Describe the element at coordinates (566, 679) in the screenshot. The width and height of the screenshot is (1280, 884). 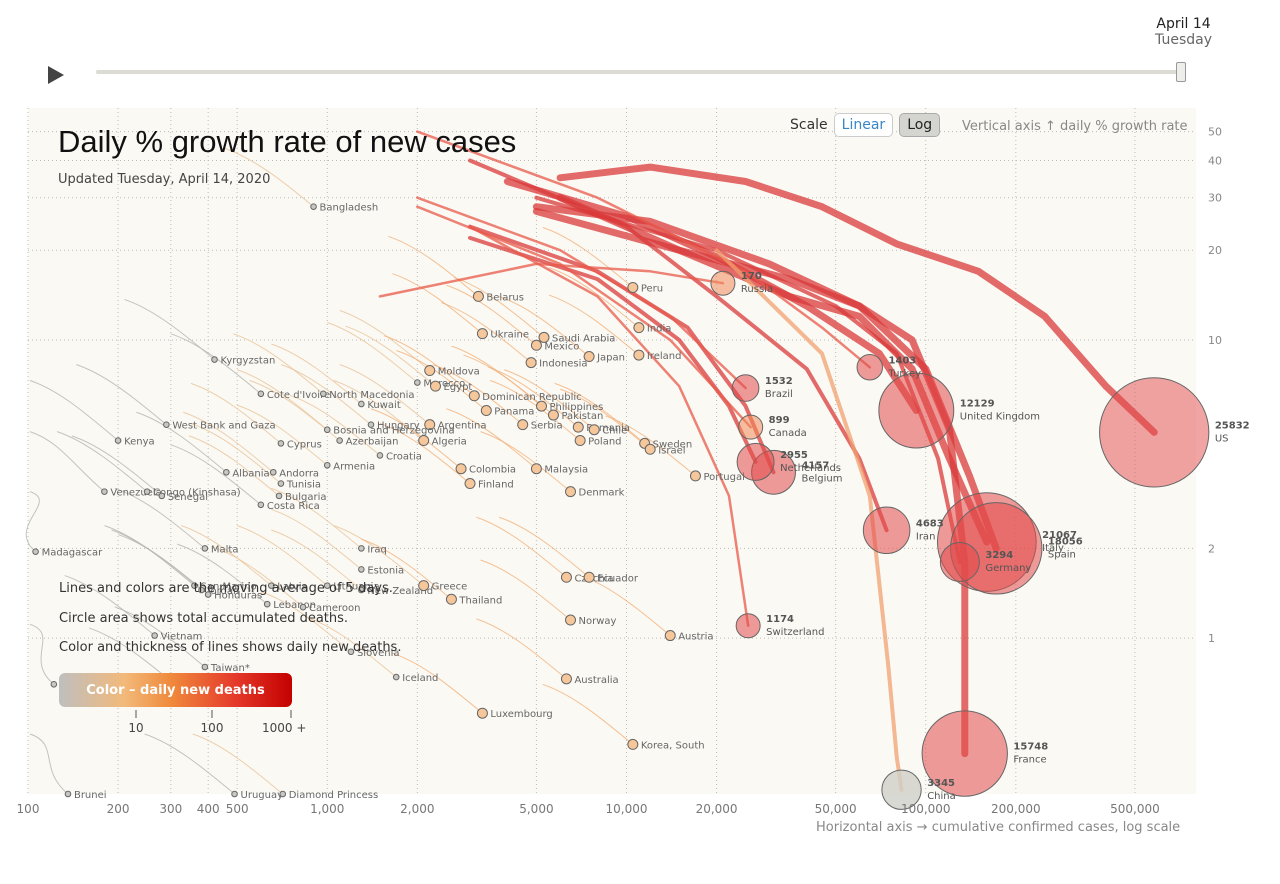
I see `point-australia` at that location.